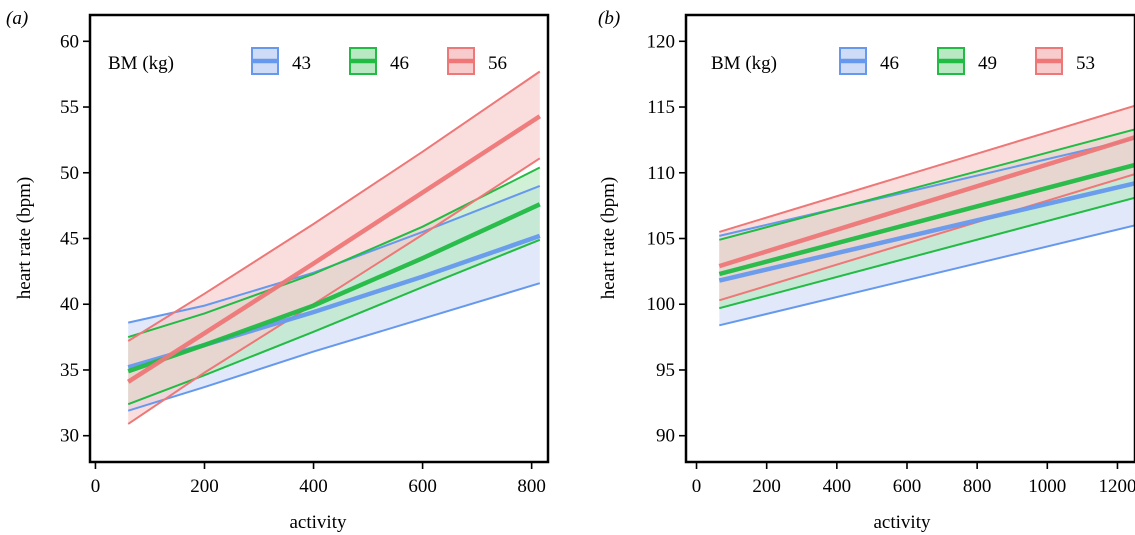  What do you see at coordinates (497, 63) in the screenshot?
I see `panel-a-legend-label-56: 56` at bounding box center [497, 63].